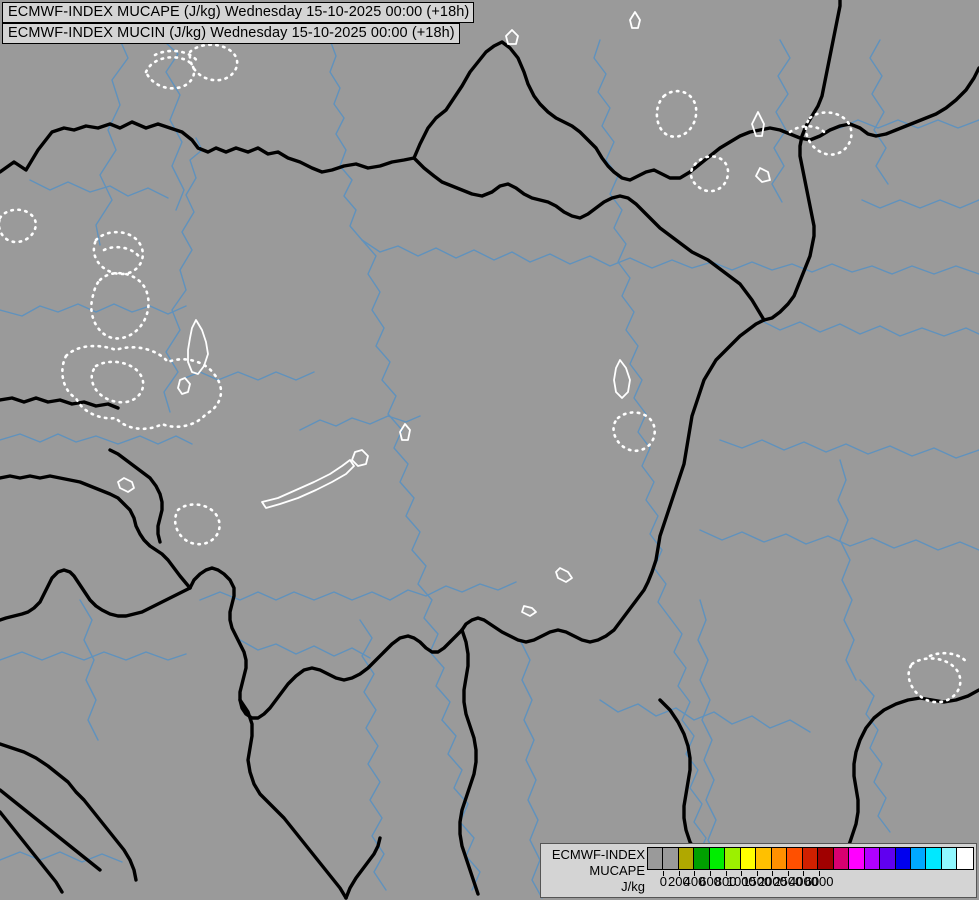 The height and width of the screenshot is (900, 979). What do you see at coordinates (757, 881) in the screenshot?
I see `colorbar-tick-label: 1500` at bounding box center [757, 881].